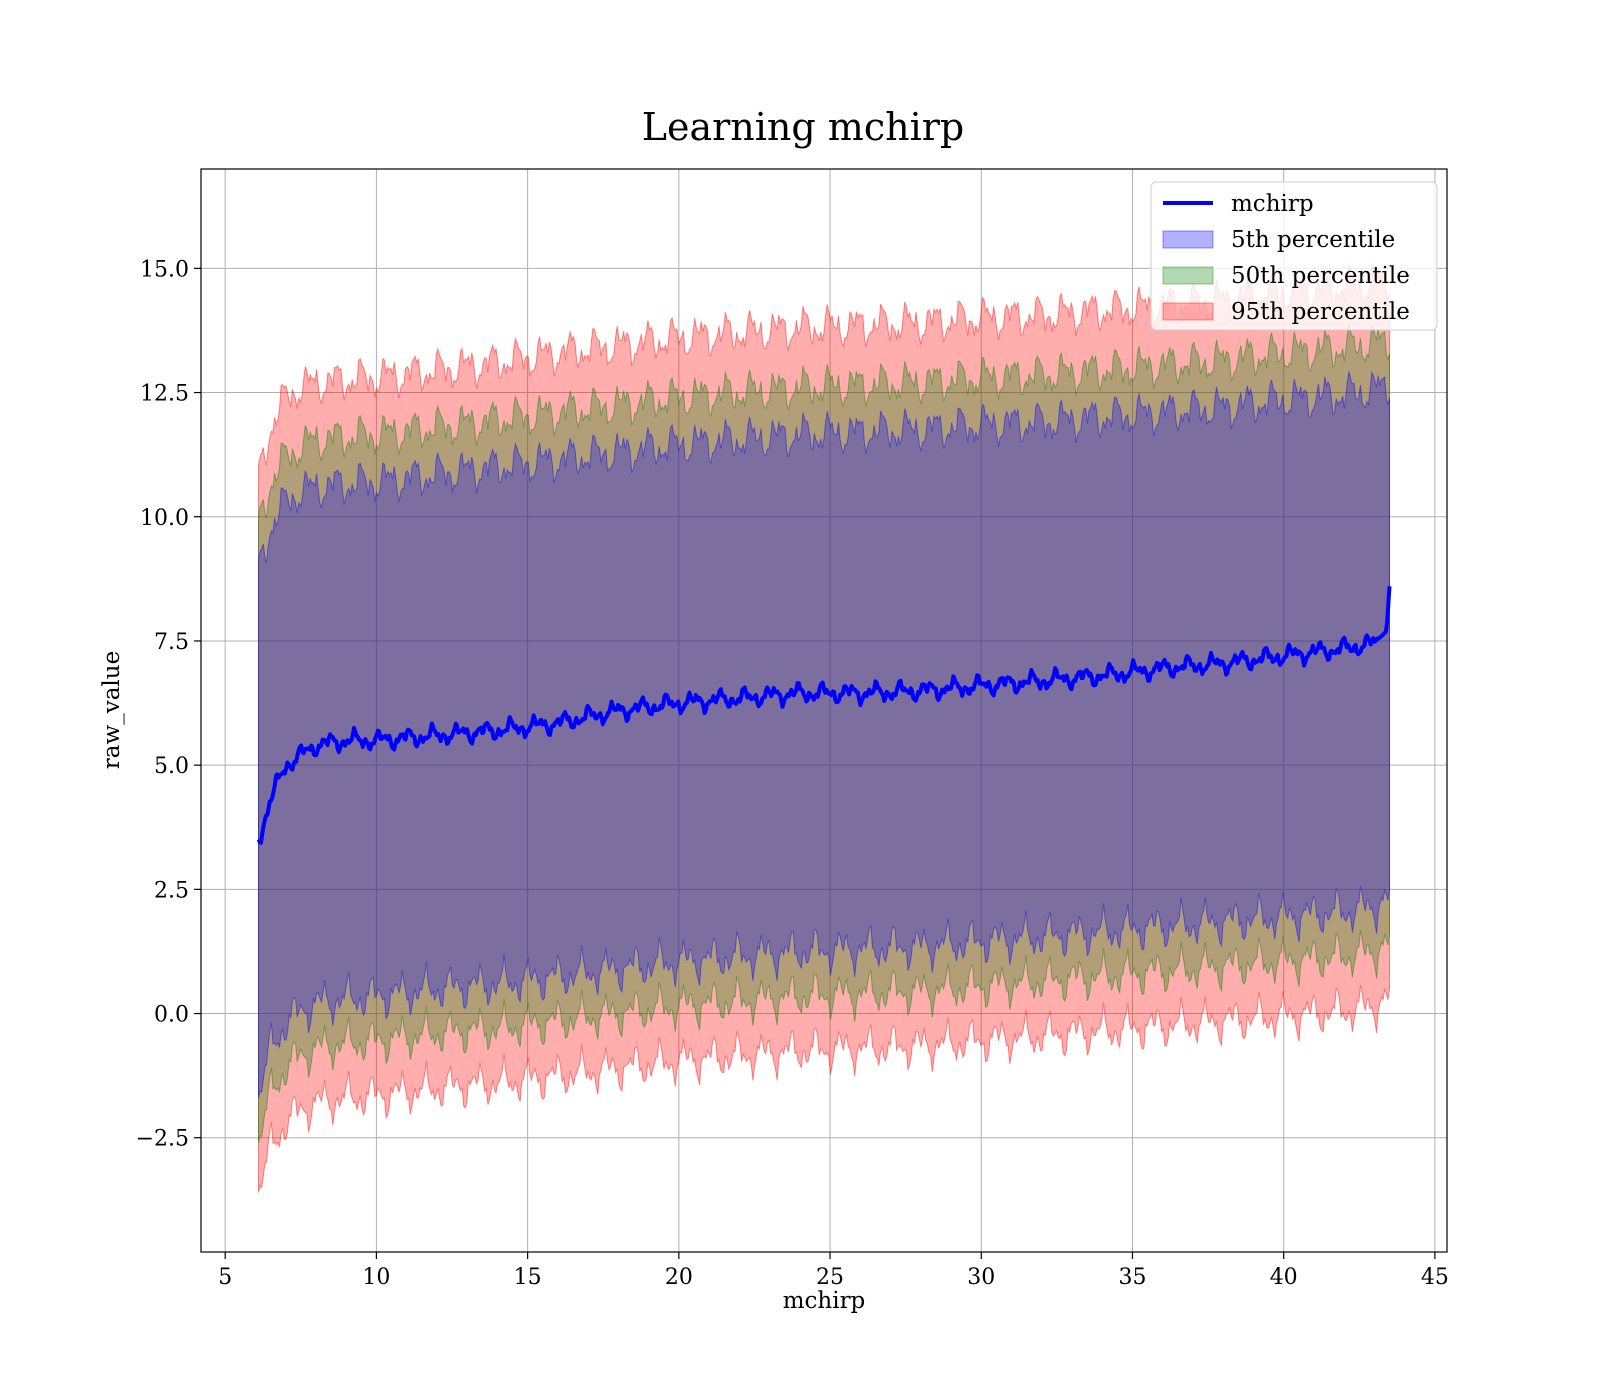  What do you see at coordinates (824, 1301) in the screenshot?
I see `x-axis-label: mchirp` at bounding box center [824, 1301].